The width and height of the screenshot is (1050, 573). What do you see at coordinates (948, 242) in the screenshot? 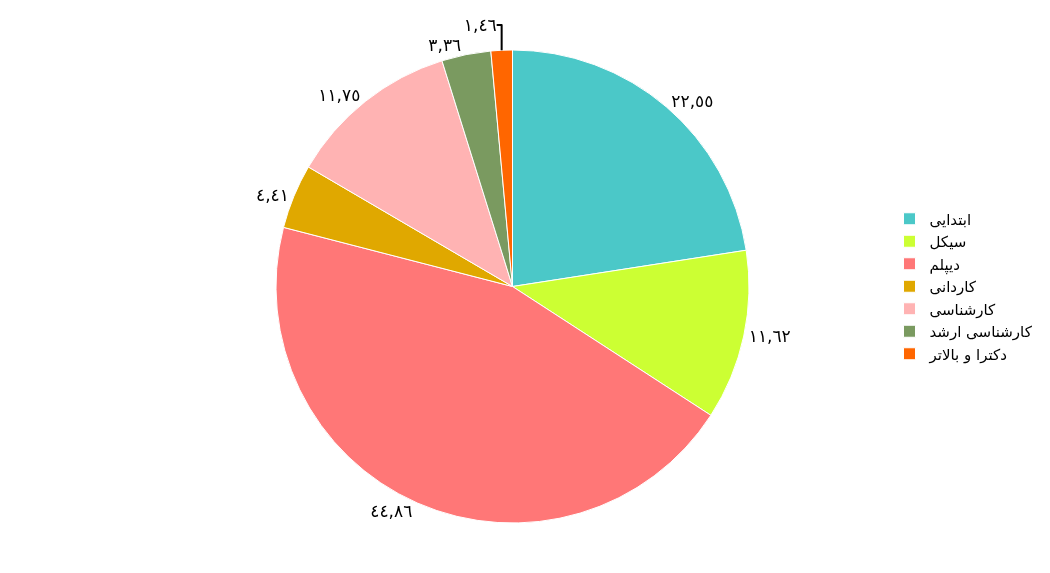
I see `legend-label: سیکل` at bounding box center [948, 242].